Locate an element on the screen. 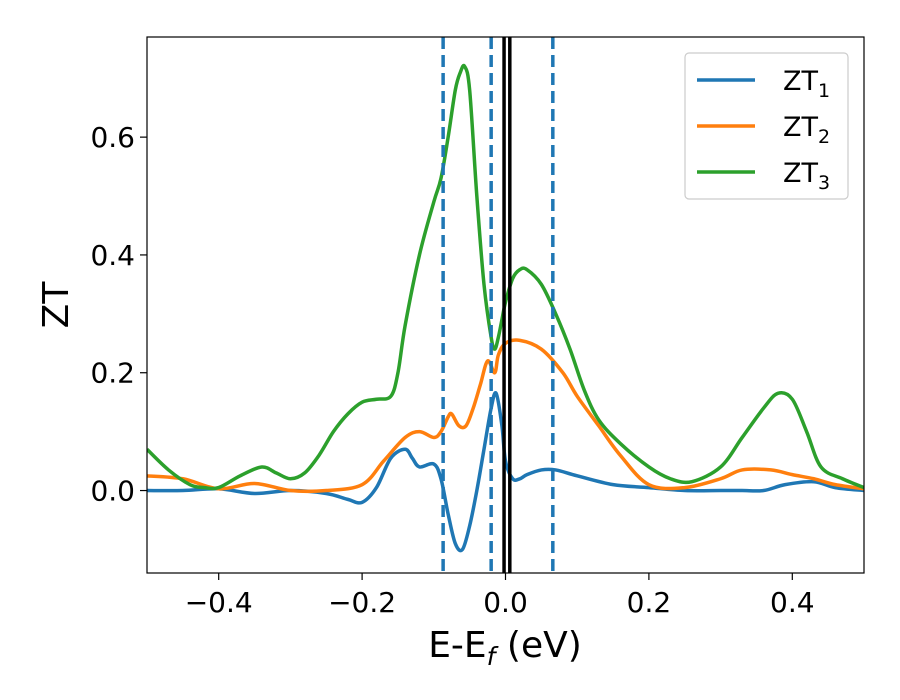 This screenshot has width=900, height=700. x-axis-label-unit: (eV) is located at coordinates (538, 645).